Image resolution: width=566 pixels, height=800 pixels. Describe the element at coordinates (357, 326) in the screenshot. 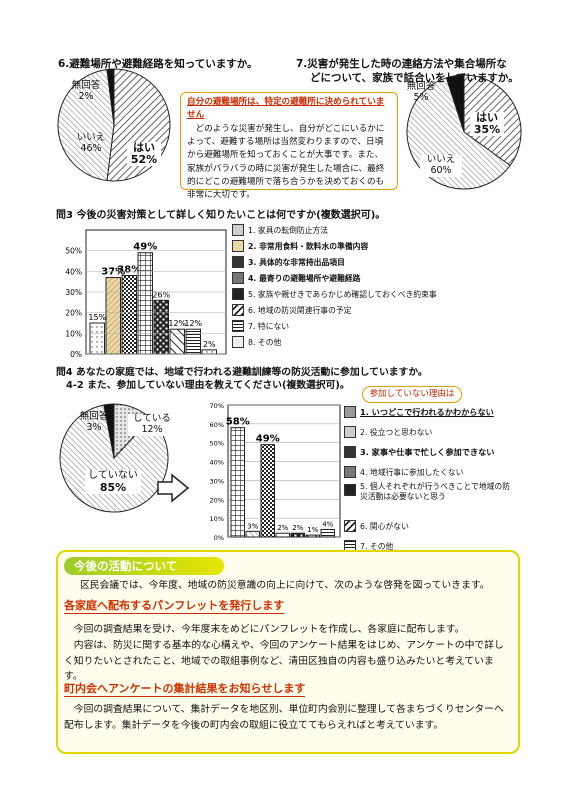

I see `q3-legend-item-7: 7. 特にない` at that location.